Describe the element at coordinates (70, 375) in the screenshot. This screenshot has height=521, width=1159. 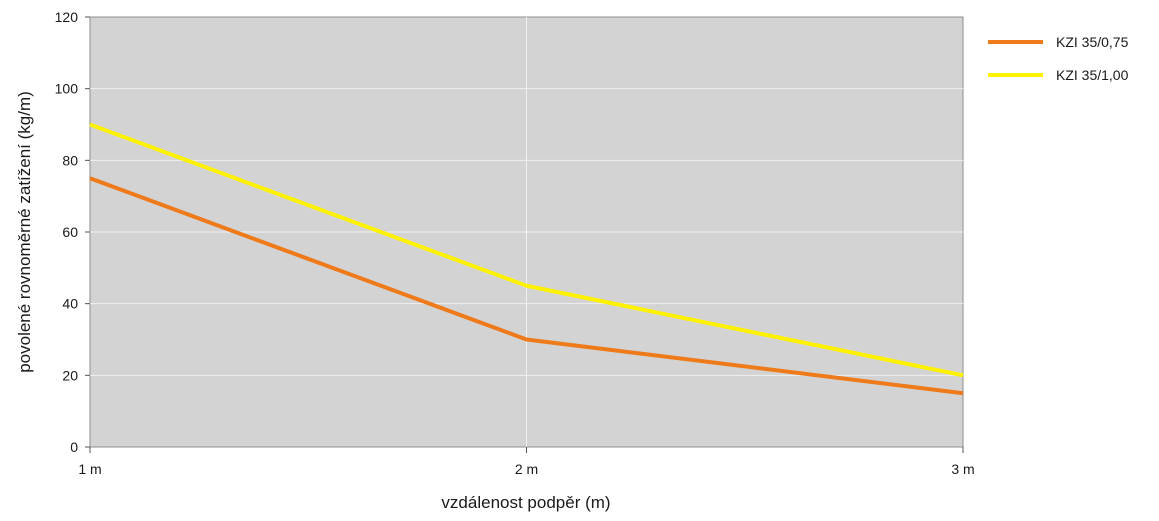
I see `y-tick-label: 20` at that location.